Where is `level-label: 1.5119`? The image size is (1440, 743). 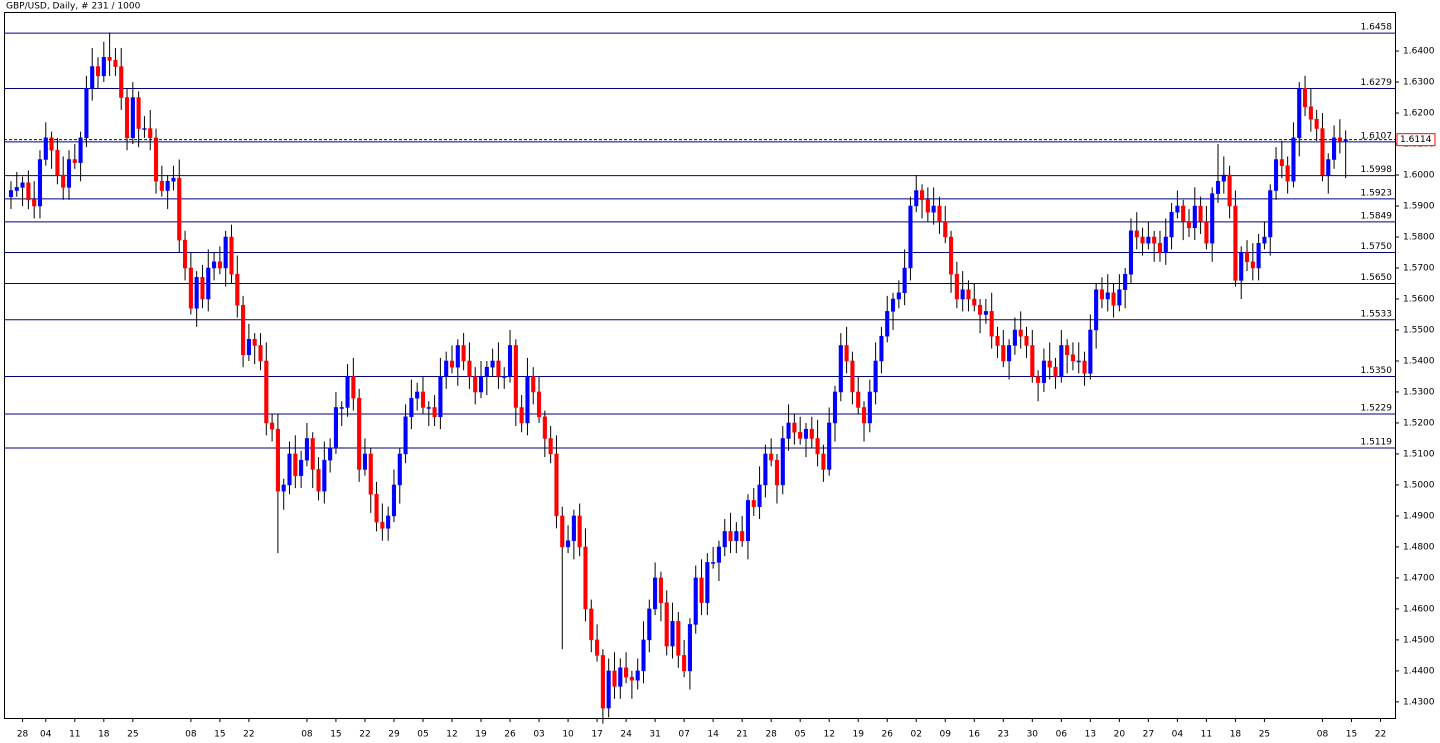 level-label: 1.5119 is located at coordinates (1377, 443).